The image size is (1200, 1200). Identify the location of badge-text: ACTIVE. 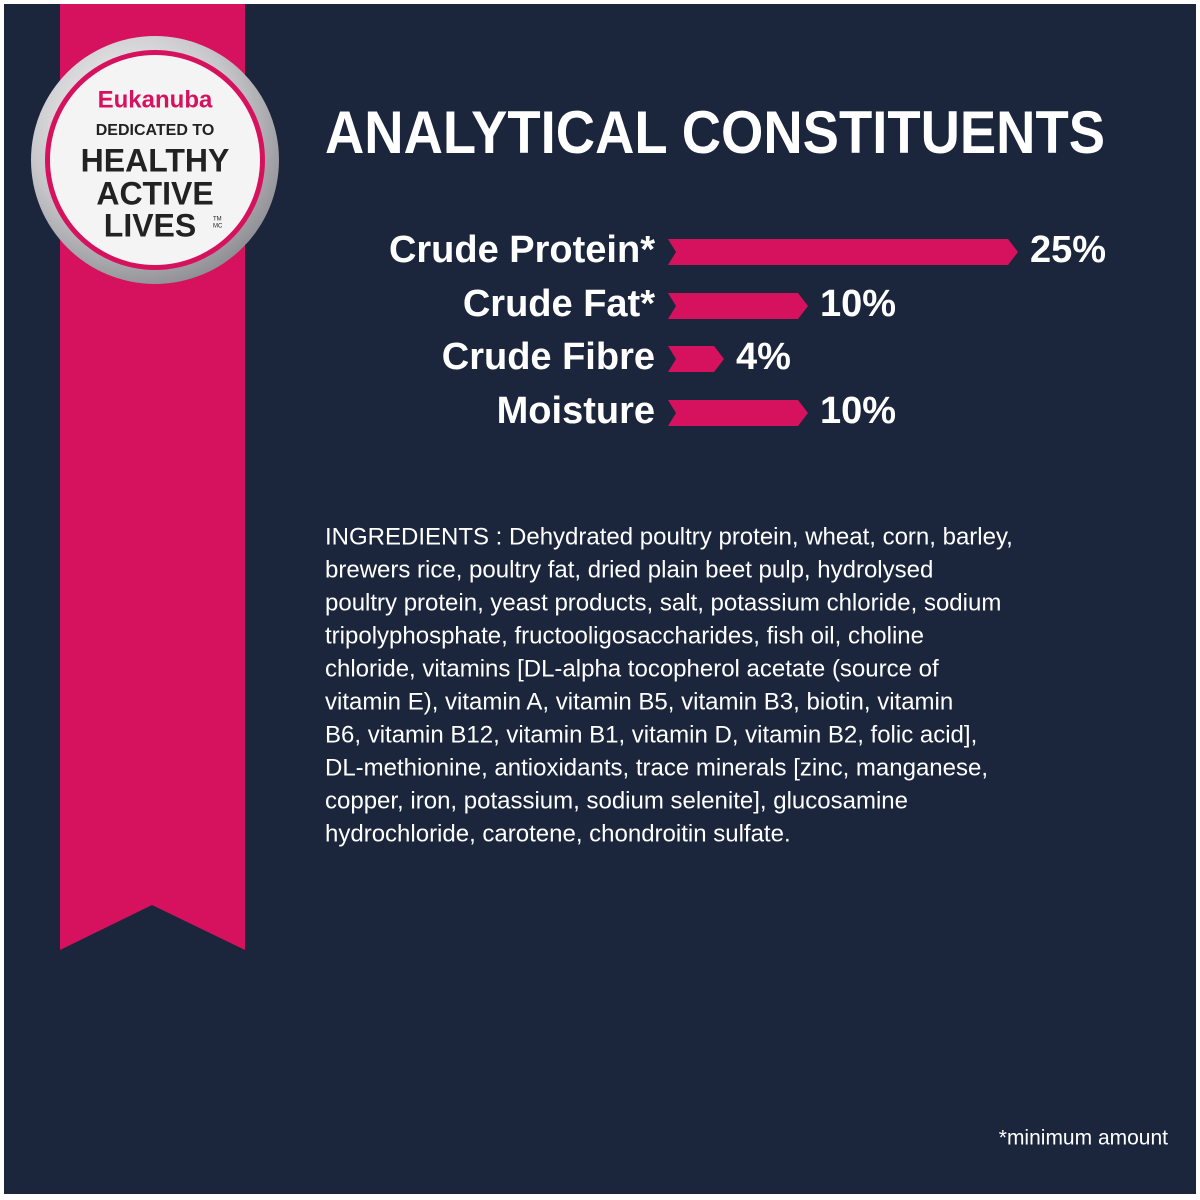
(154, 193).